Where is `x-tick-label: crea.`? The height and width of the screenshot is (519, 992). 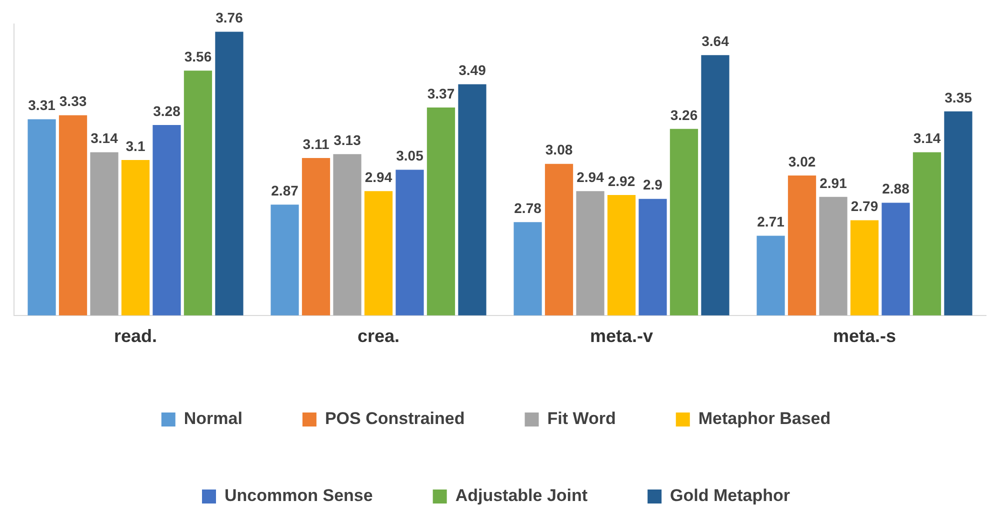
x-tick-label: crea. is located at coordinates (378, 336).